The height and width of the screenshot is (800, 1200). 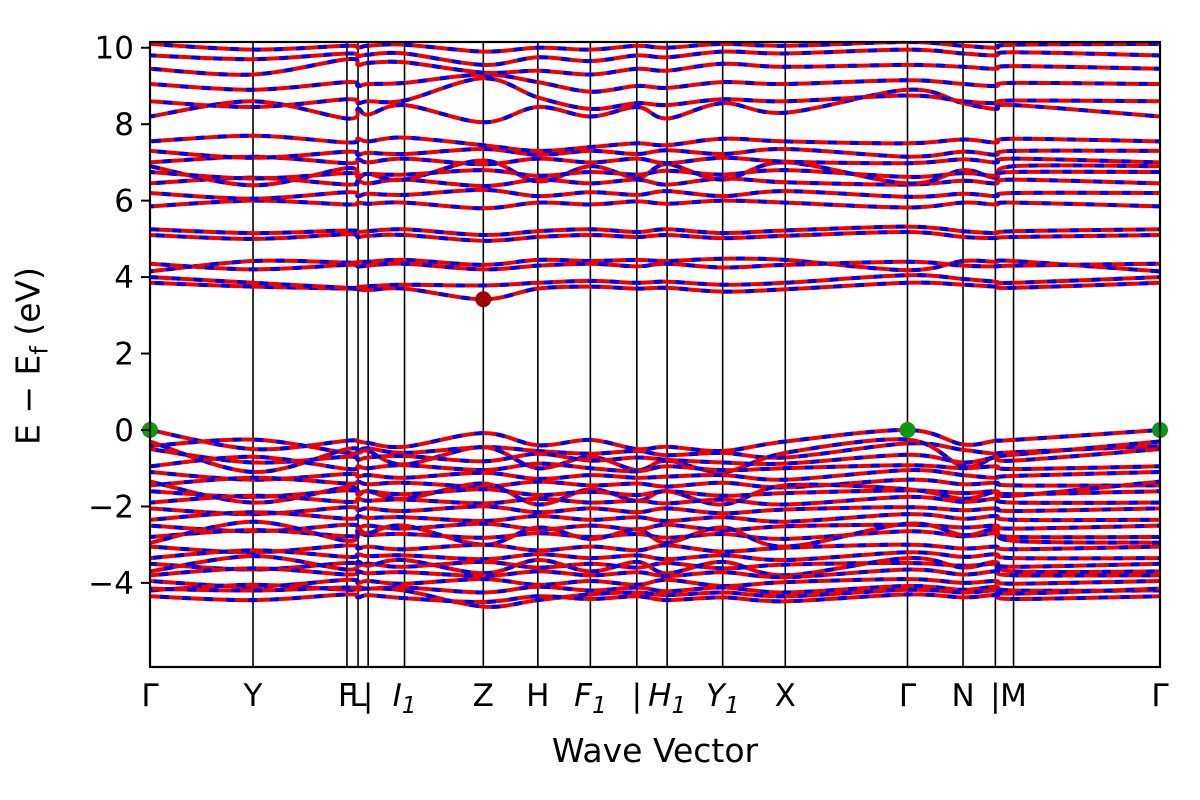 I want to click on x-tick-label: X, so click(x=785, y=696).